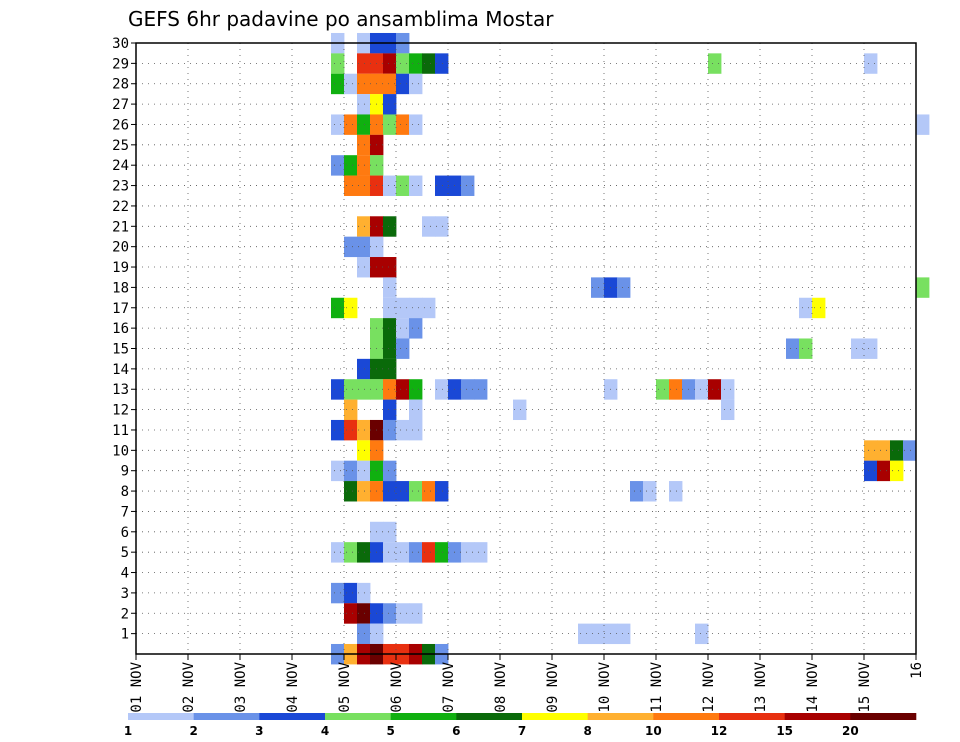  I want to click on colorbar-label: 4, so click(325, 731).